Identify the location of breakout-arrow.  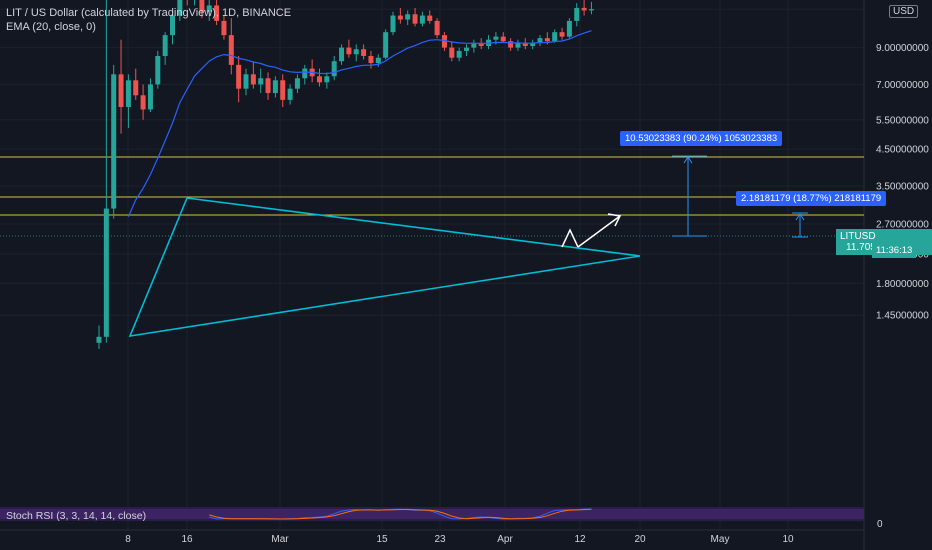
(599, 231).